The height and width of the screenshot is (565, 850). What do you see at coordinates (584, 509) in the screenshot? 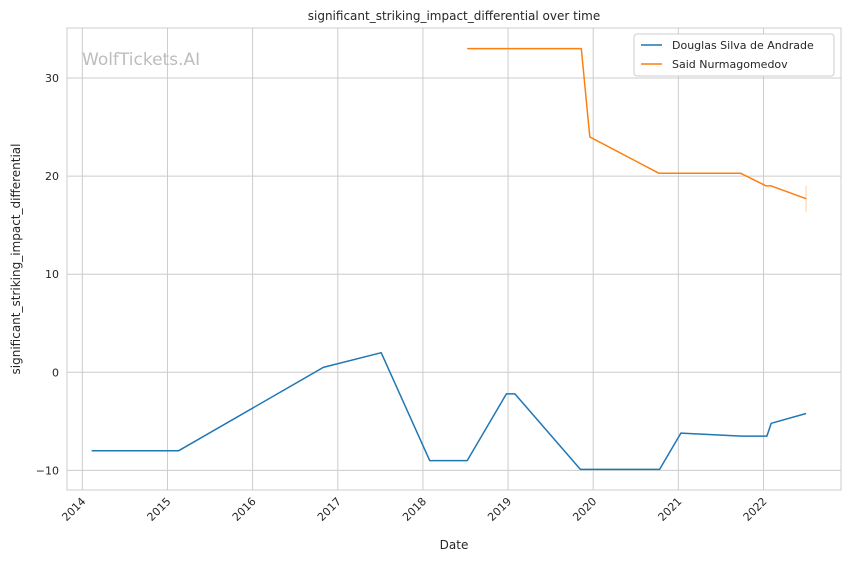
I see `x-tick-label: 2020` at bounding box center [584, 509].